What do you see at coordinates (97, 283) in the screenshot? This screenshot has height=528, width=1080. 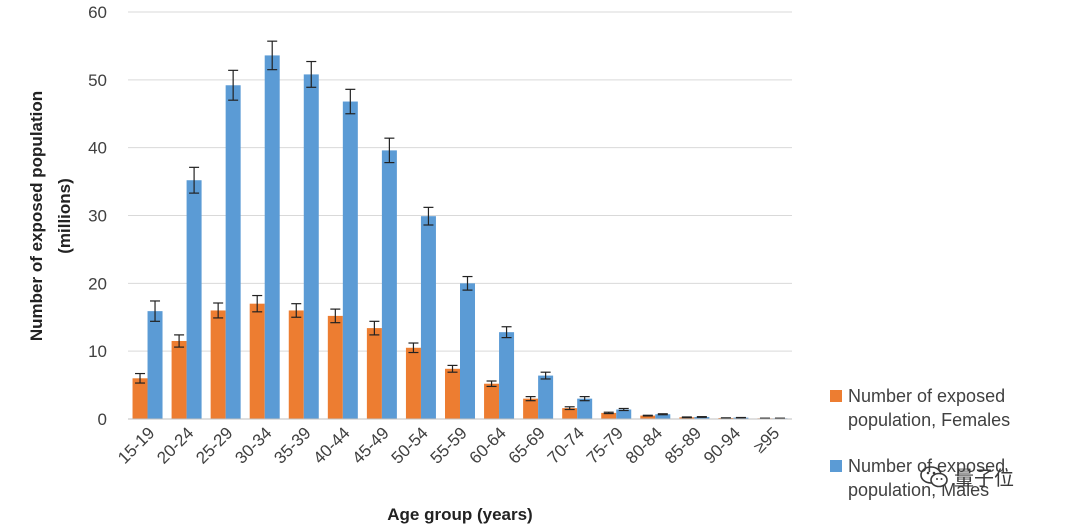 I see `y-tick-label: 20` at bounding box center [97, 283].